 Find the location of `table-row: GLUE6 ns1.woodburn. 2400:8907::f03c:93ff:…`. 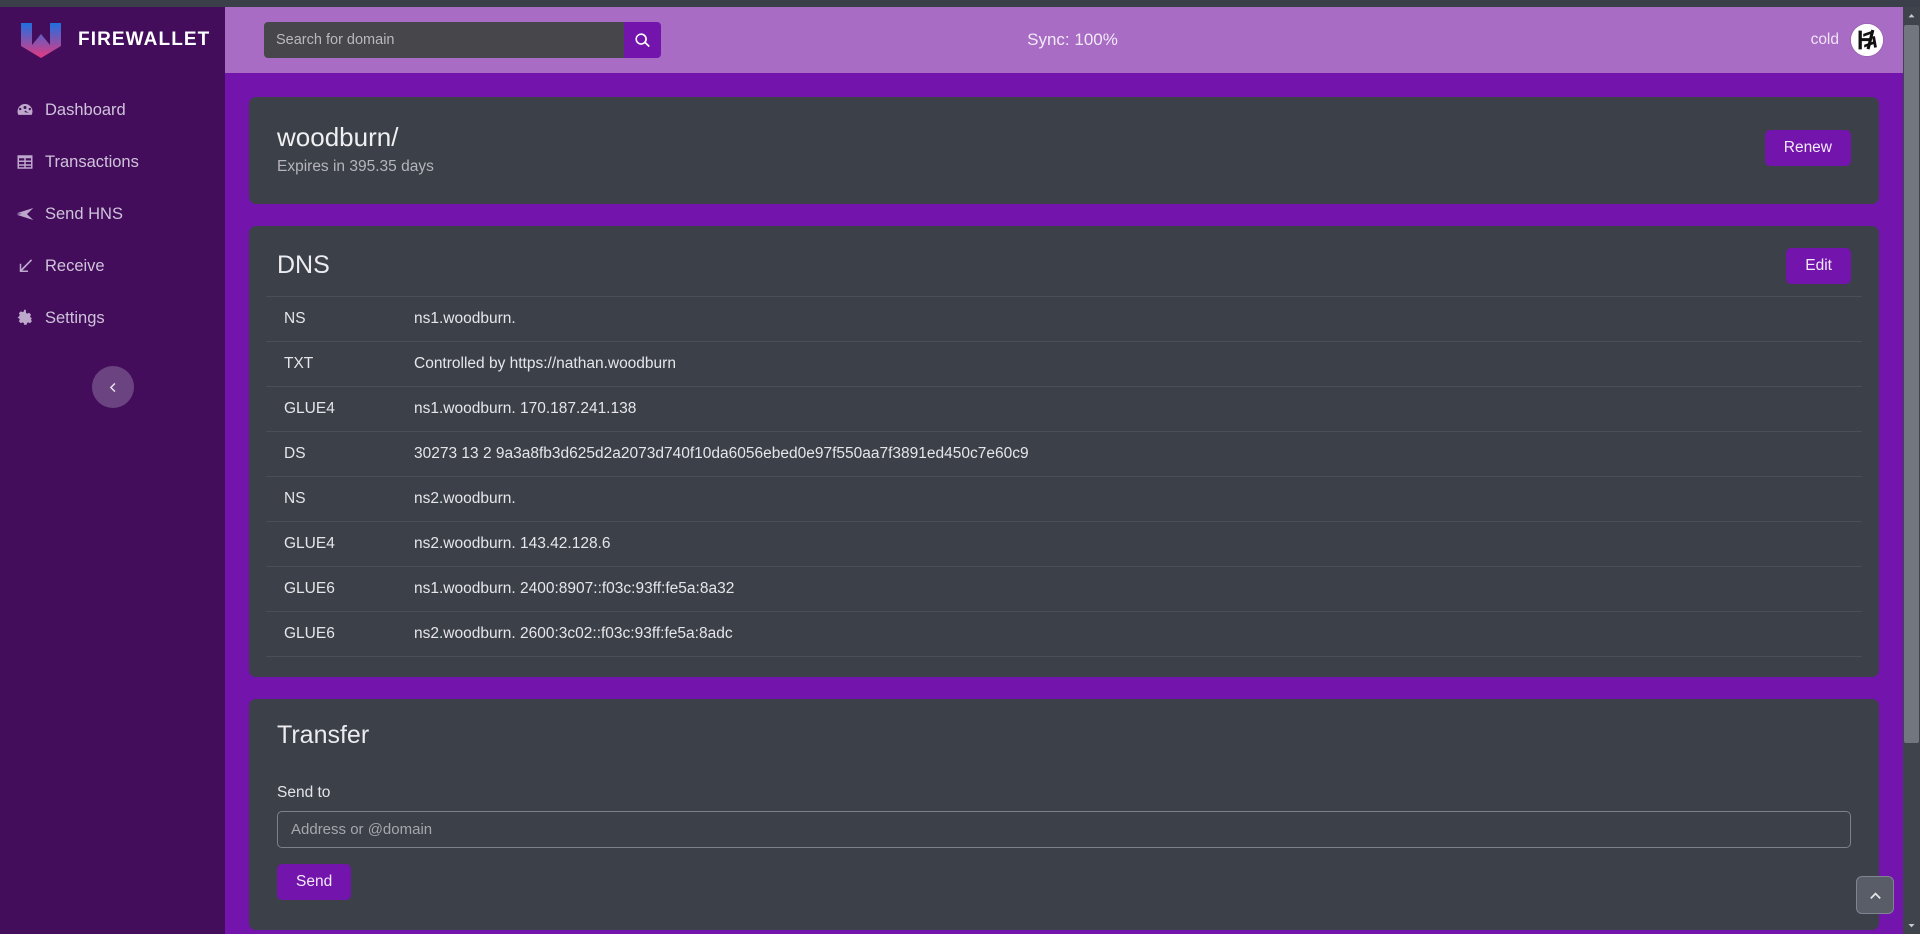

table-row: GLUE6 ns1.woodburn. 2400:8907::f03c:93ff:… is located at coordinates (1064, 588).